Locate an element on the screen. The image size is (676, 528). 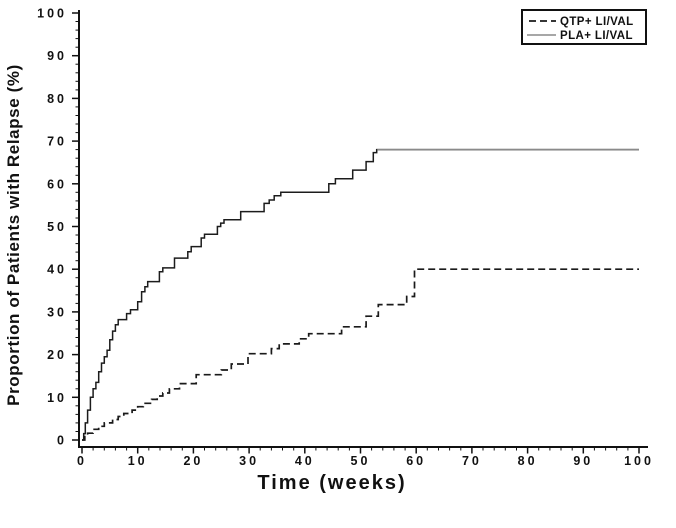
y-tick-label: 0 is located at coordinates (62, 441).